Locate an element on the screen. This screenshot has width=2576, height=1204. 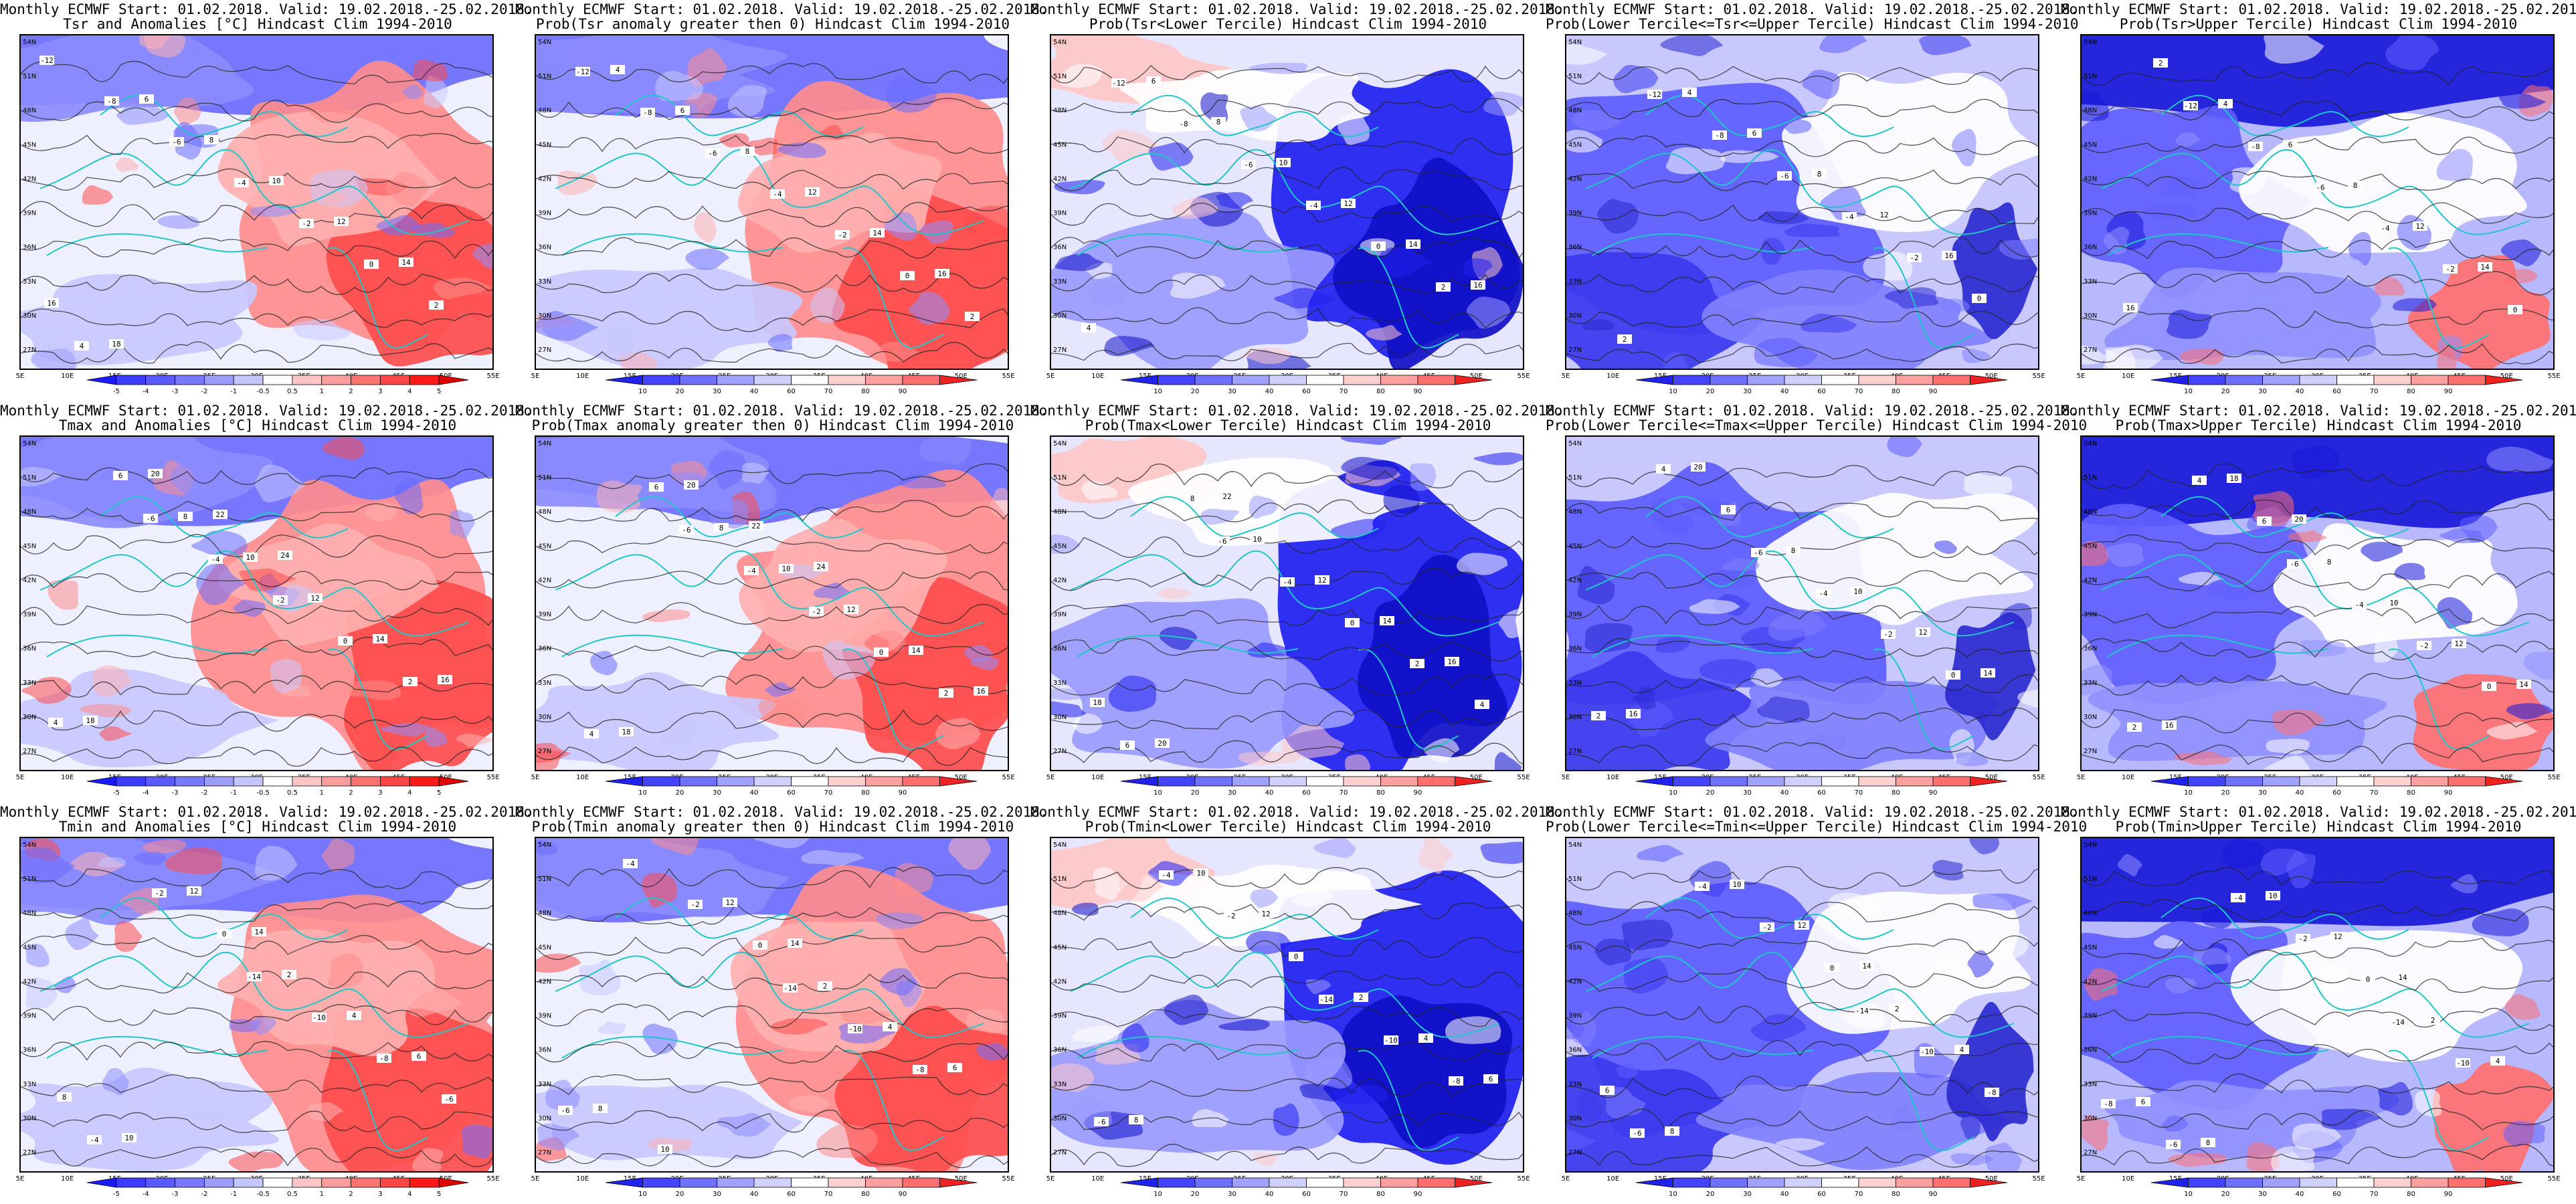
contour-label: -4 is located at coordinates (2385, 228).